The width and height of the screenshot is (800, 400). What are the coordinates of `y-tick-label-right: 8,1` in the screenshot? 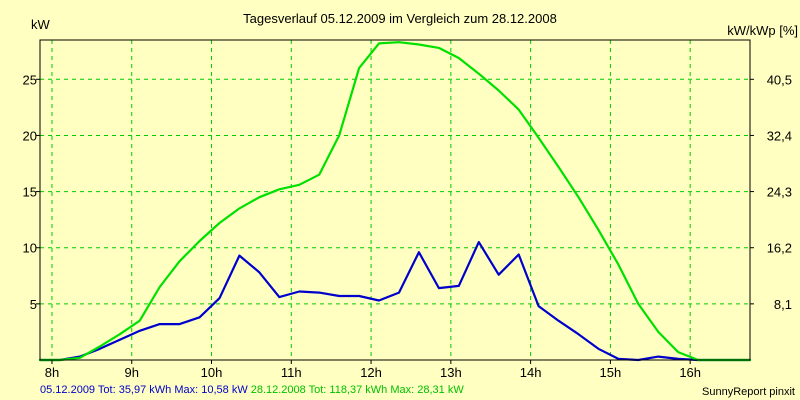 It's located at (783, 304).